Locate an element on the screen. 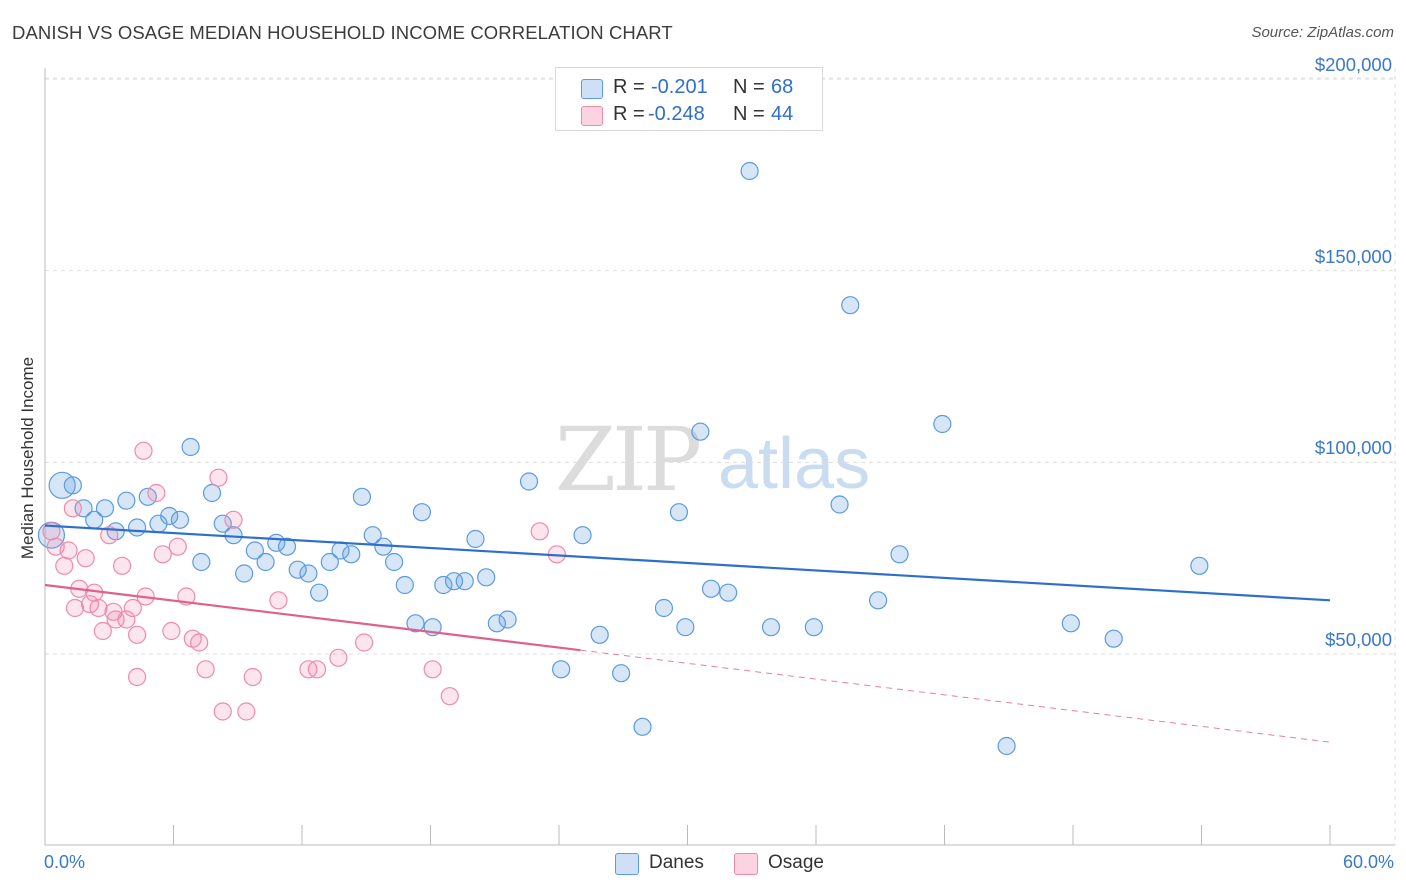 The image size is (1406, 892). watermark: ZIP atlas is located at coordinates (712, 459).